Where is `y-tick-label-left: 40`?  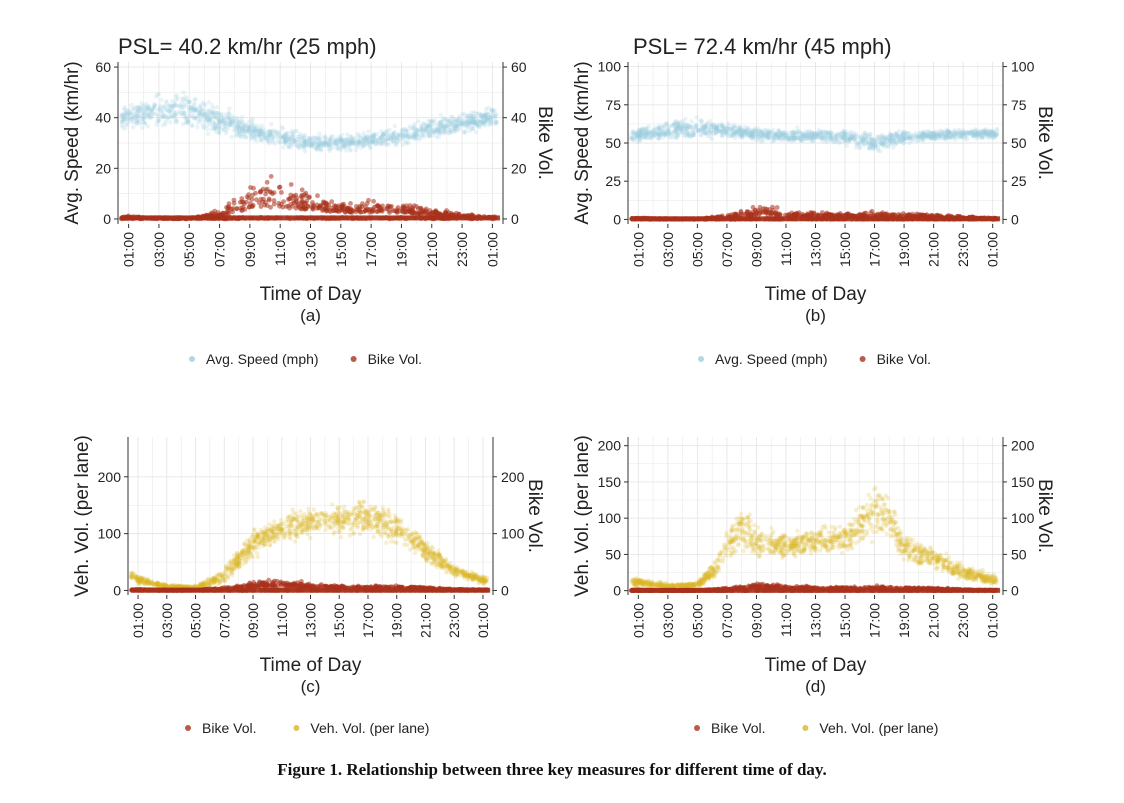 y-tick-label-left: 40 is located at coordinates (103, 118).